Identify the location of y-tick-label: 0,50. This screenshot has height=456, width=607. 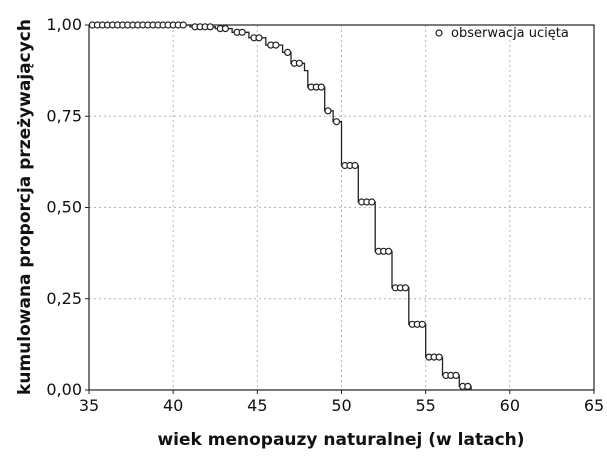
(64, 207).